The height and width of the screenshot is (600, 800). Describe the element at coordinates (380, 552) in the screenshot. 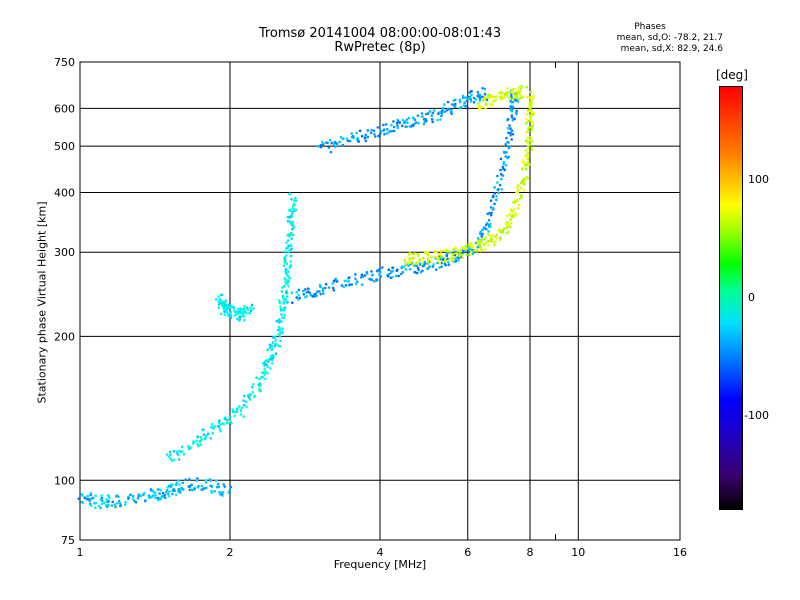

I see `x-tick-label: 4` at that location.